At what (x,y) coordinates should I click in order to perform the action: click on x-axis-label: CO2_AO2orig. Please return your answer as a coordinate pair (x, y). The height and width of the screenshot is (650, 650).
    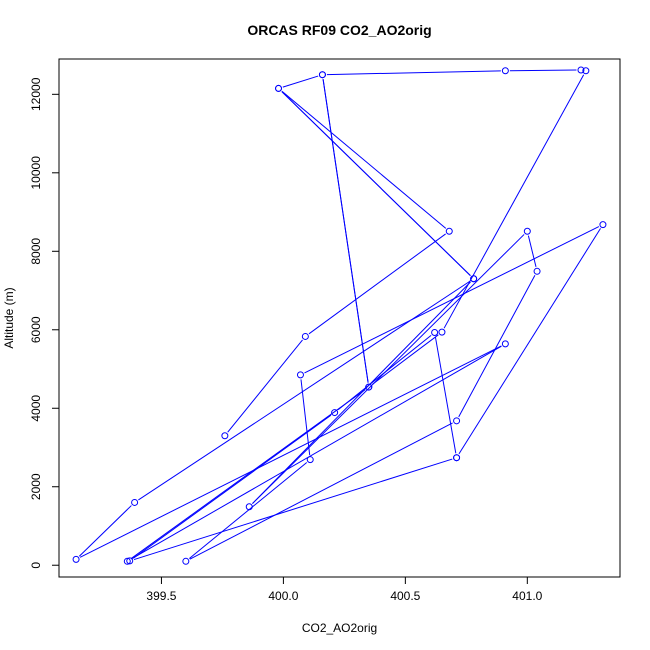
    Looking at the image, I should click on (339, 628).